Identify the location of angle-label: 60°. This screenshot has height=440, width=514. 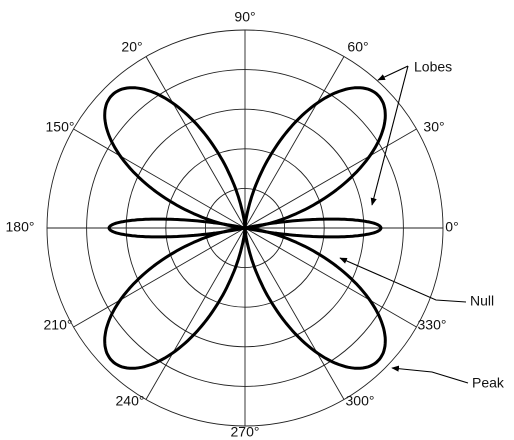
(357, 47).